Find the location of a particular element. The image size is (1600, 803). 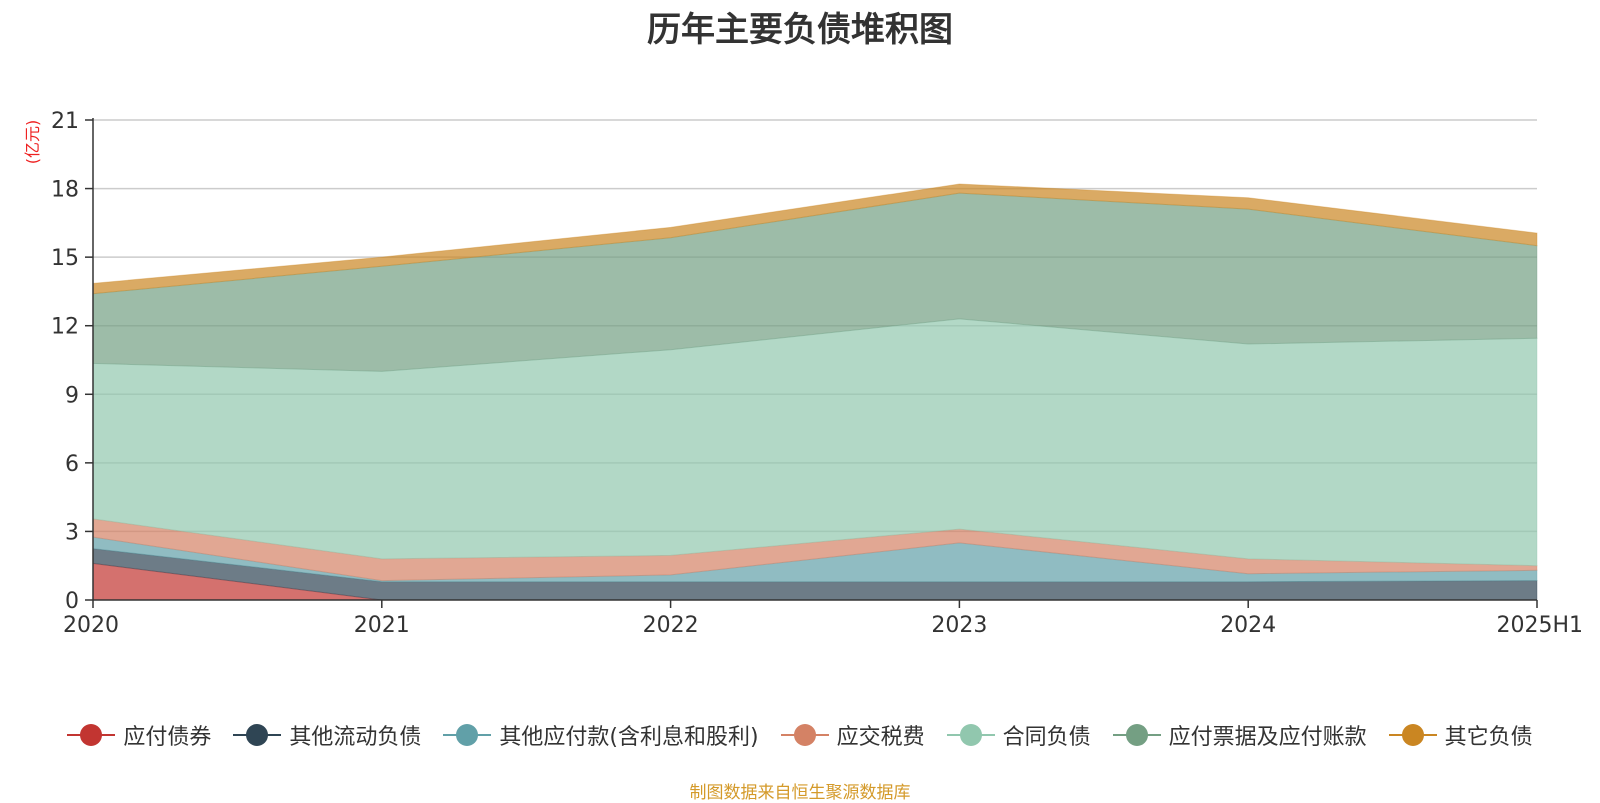

y-tick-label: 18 is located at coordinates (65, 190).